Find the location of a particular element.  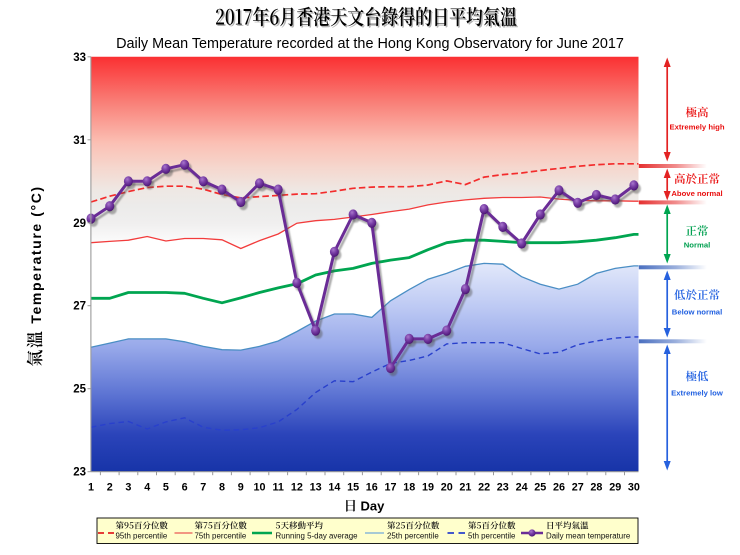

svg-text: 日平均氣溫 is located at coordinates (567, 526).